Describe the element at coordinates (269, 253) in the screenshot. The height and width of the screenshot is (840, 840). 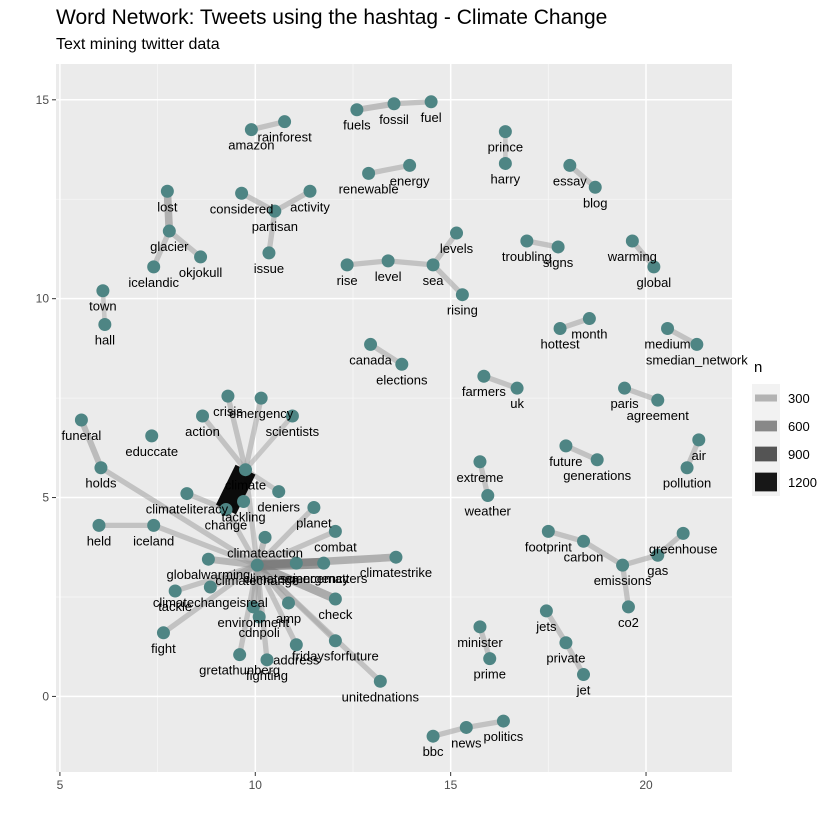
I see `node-issue` at that location.